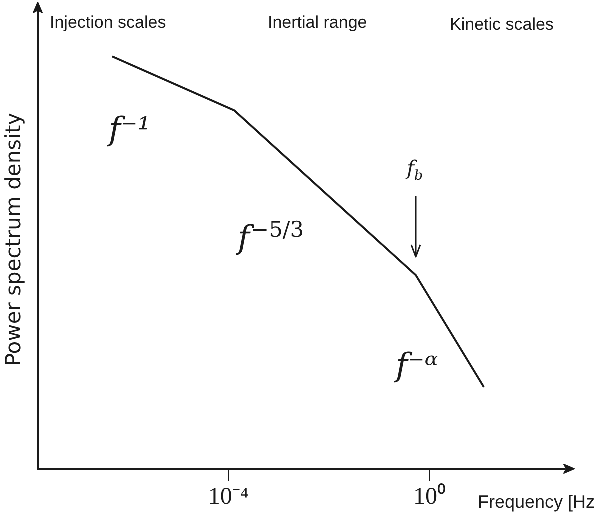 Image resolution: width=597 pixels, height=515 pixels. Describe the element at coordinates (108, 22) in the screenshot. I see `text: Injection scales` at that location.